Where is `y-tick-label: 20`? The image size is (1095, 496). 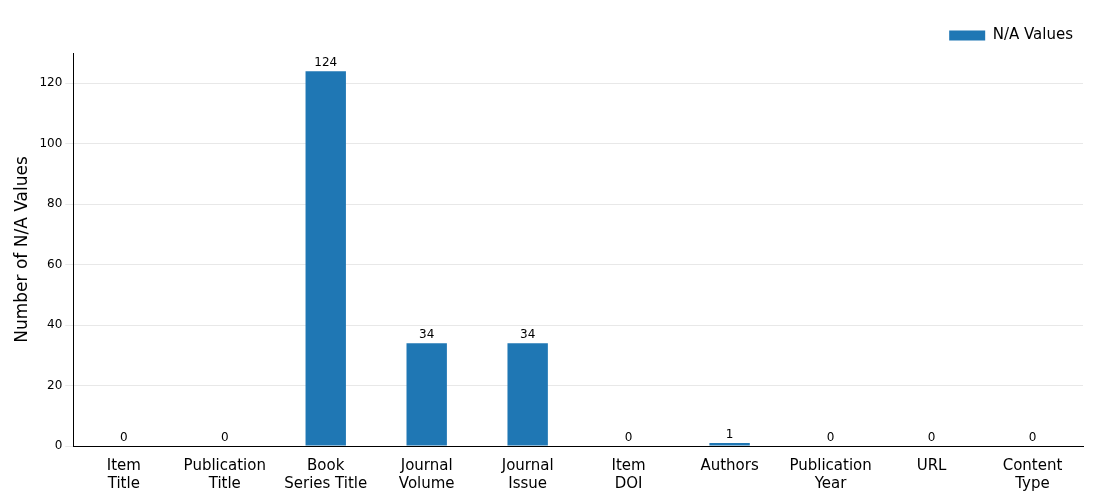
y-tick-label: 20 is located at coordinates (55, 384).